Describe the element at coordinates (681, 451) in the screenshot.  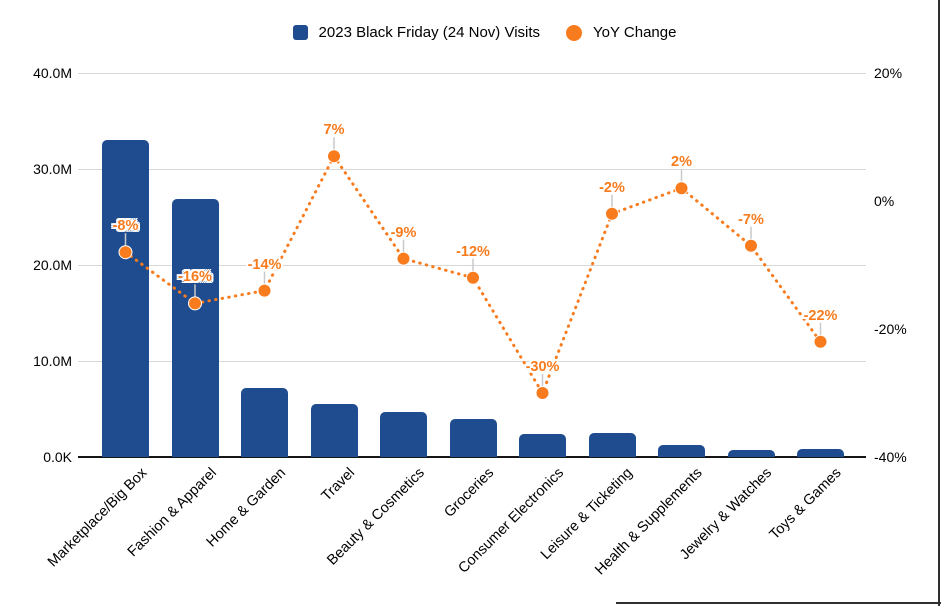
I see `bar-health-supplements` at that location.